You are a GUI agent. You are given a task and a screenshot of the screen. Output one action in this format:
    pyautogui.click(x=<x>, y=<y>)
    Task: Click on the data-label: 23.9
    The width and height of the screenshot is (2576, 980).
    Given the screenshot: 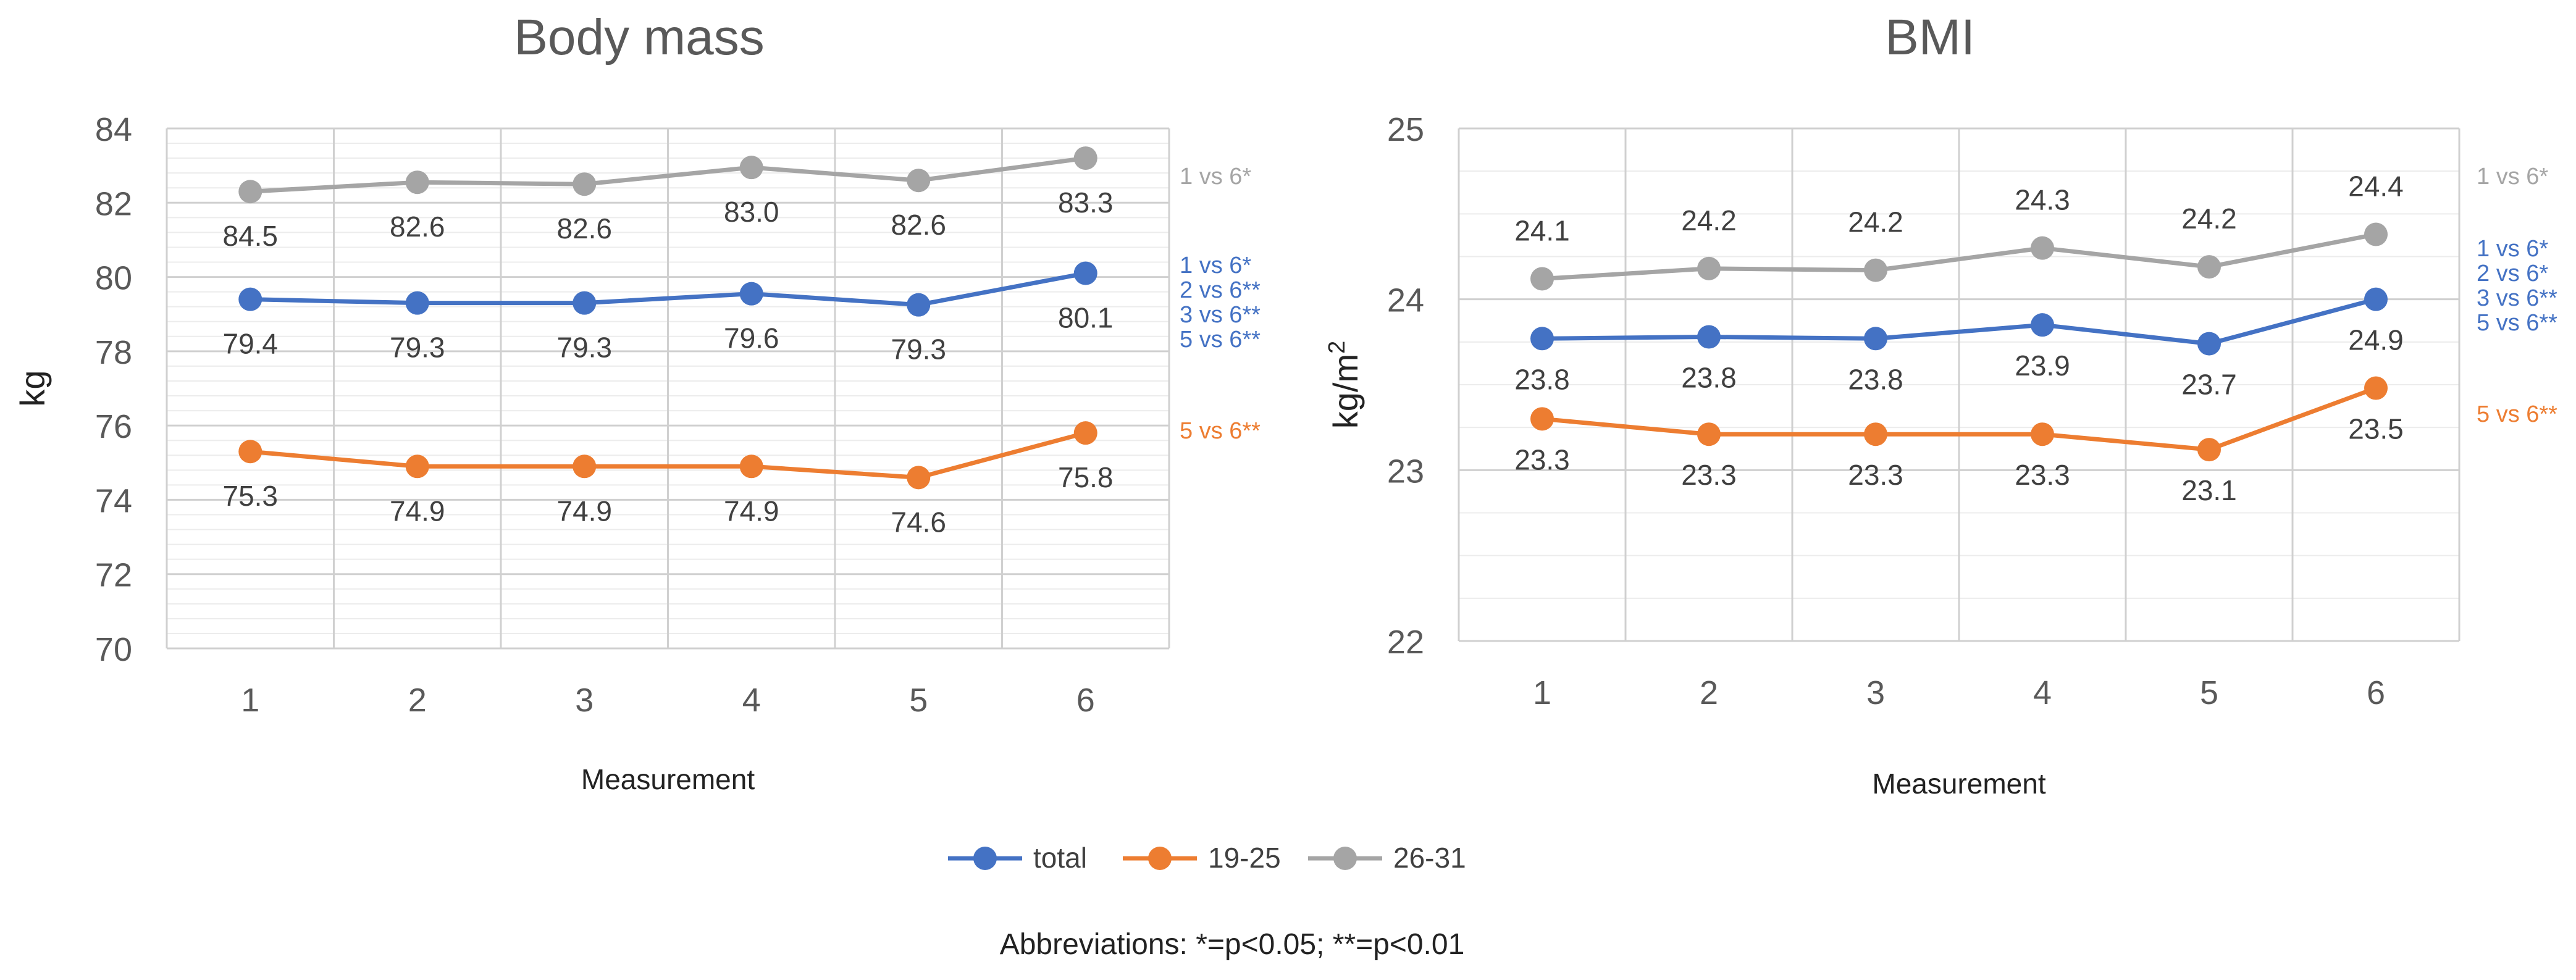 What is the action you would take?
    pyautogui.click(x=2042, y=366)
    